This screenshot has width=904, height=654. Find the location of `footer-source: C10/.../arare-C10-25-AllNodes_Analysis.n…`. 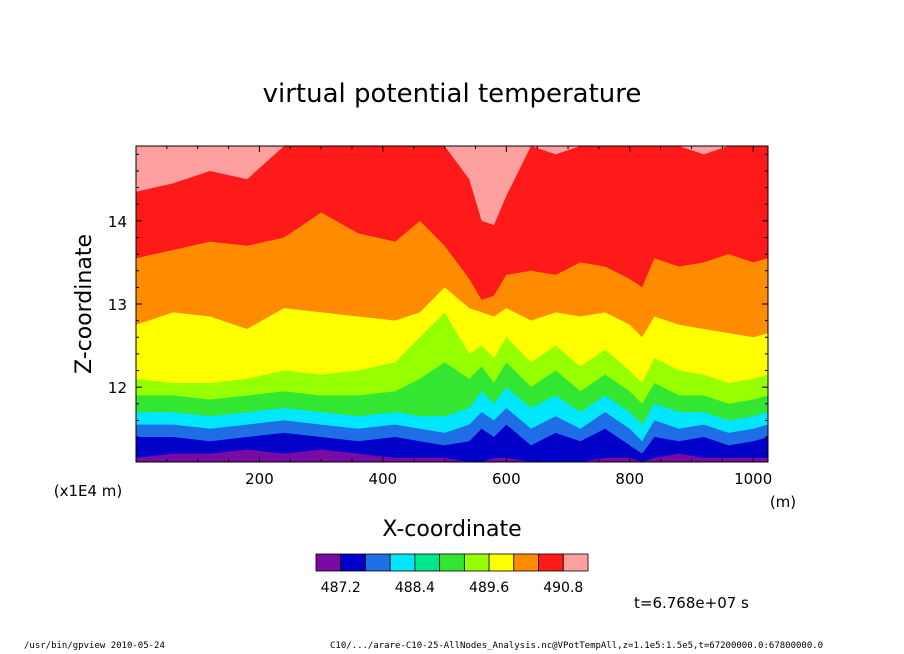

footer-source: C10/.../arare-C10-25-AllNodes_Analysis.n… is located at coordinates (577, 646).